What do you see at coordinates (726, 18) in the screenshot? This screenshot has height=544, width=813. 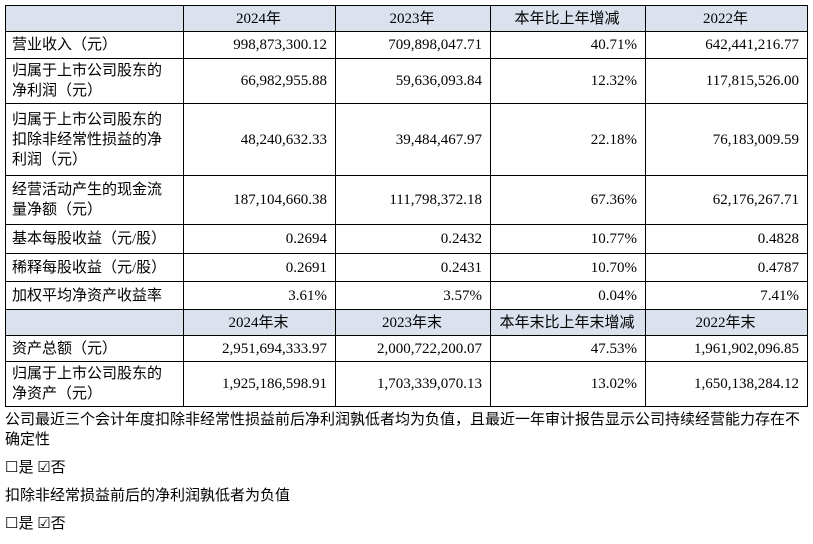 I see `header-cell: 2022年` at bounding box center [726, 18].